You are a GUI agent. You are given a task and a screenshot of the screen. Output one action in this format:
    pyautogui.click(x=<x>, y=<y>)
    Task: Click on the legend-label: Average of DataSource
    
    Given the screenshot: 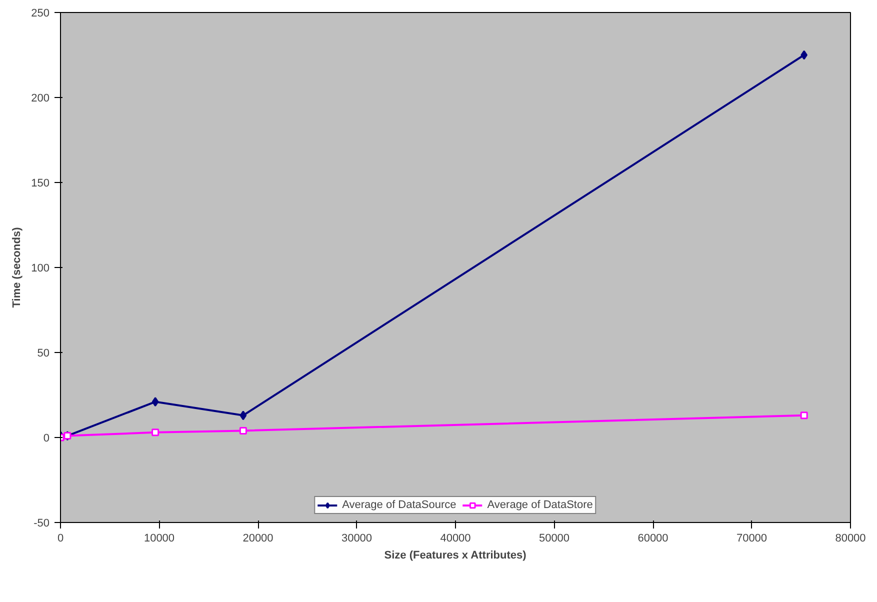 What is the action you would take?
    pyautogui.click(x=399, y=505)
    